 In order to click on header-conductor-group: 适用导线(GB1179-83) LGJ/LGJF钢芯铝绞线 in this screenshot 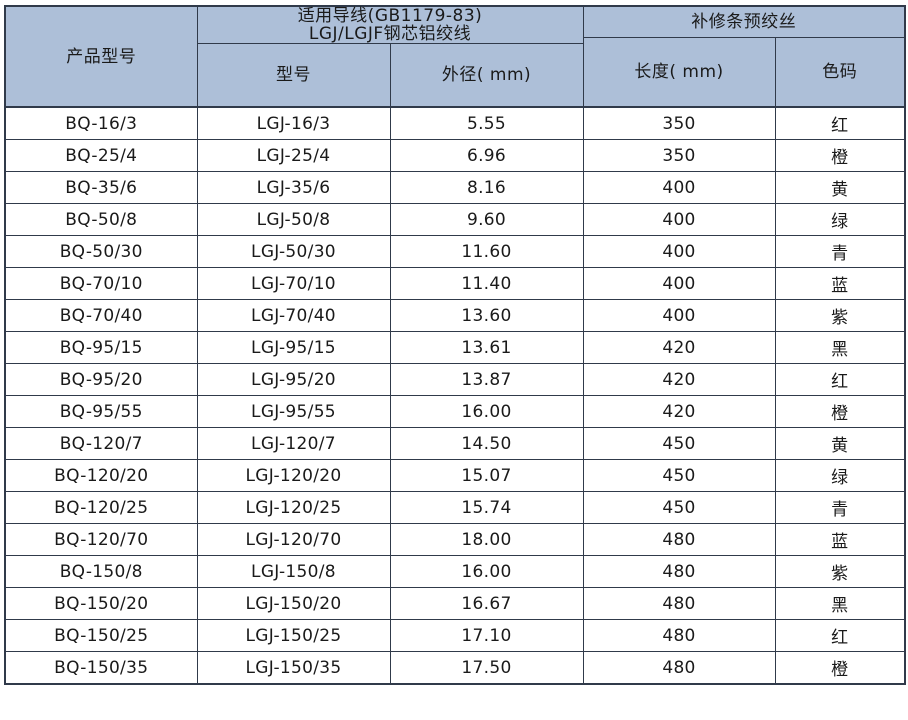, I will do `click(390, 24)`.